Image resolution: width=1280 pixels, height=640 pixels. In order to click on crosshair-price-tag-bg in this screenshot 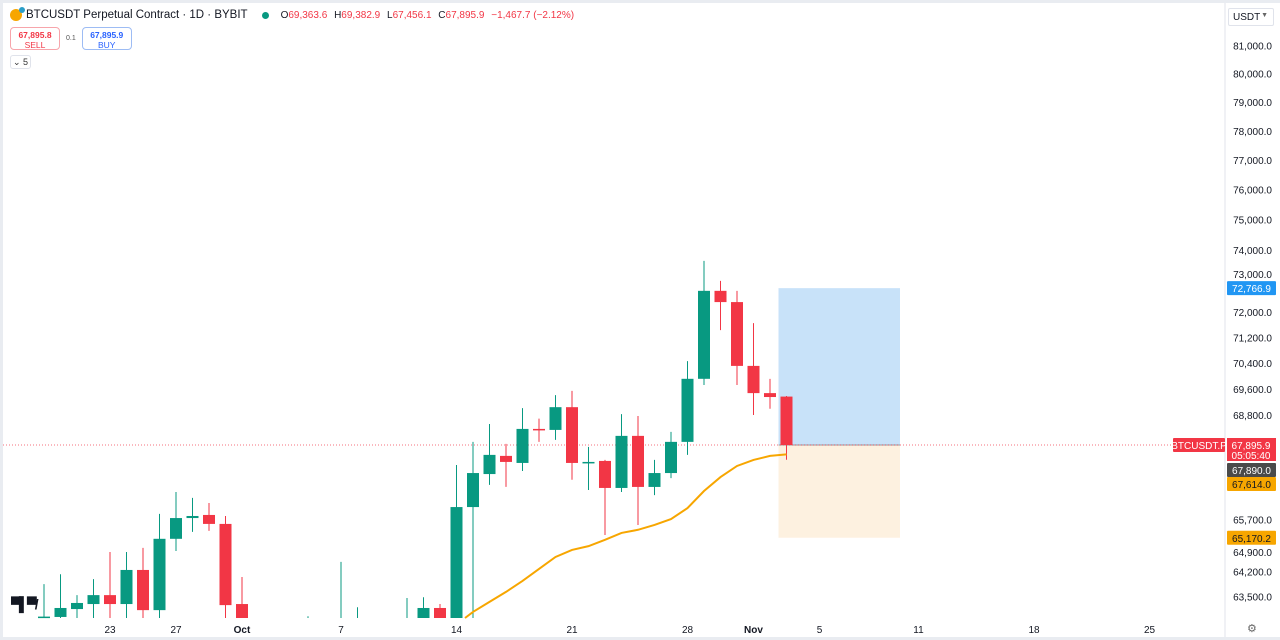, I will do `click(1251, 470)`.